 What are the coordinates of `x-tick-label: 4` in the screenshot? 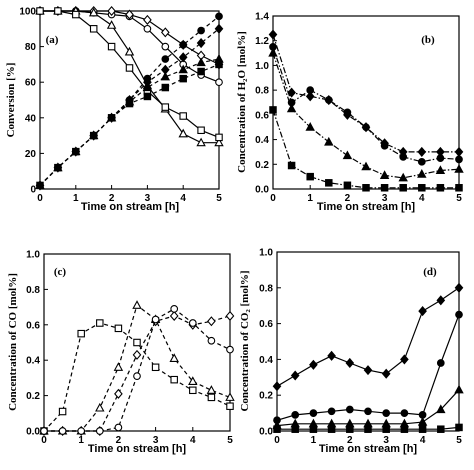 It's located at (422, 198).